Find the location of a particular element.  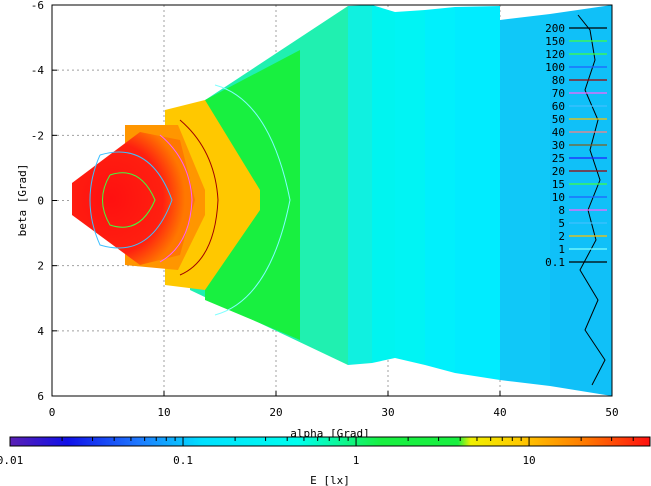

x-tick-label-10: 10 is located at coordinates (163, 412).